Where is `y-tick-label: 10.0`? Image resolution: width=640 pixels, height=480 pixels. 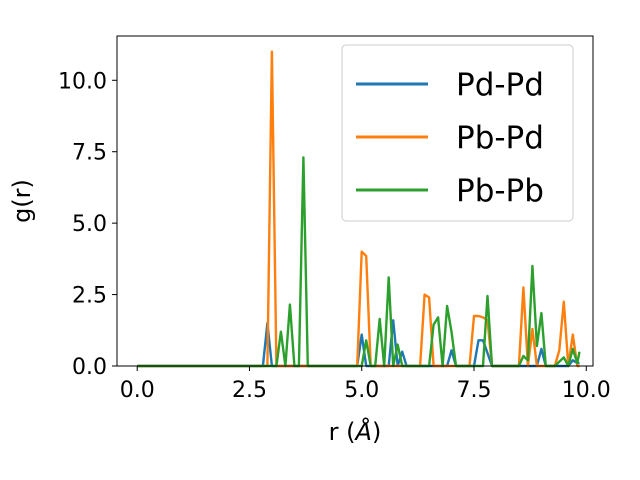 y-tick-label: 10.0 is located at coordinates (82, 81).